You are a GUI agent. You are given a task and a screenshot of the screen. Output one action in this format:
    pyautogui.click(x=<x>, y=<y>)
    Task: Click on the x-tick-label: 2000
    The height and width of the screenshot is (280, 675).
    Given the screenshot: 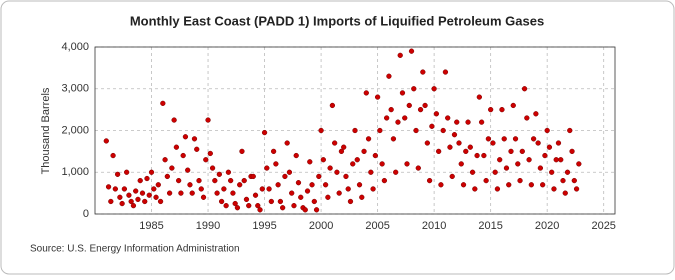 What is the action you would take?
    pyautogui.click(x=321, y=226)
    